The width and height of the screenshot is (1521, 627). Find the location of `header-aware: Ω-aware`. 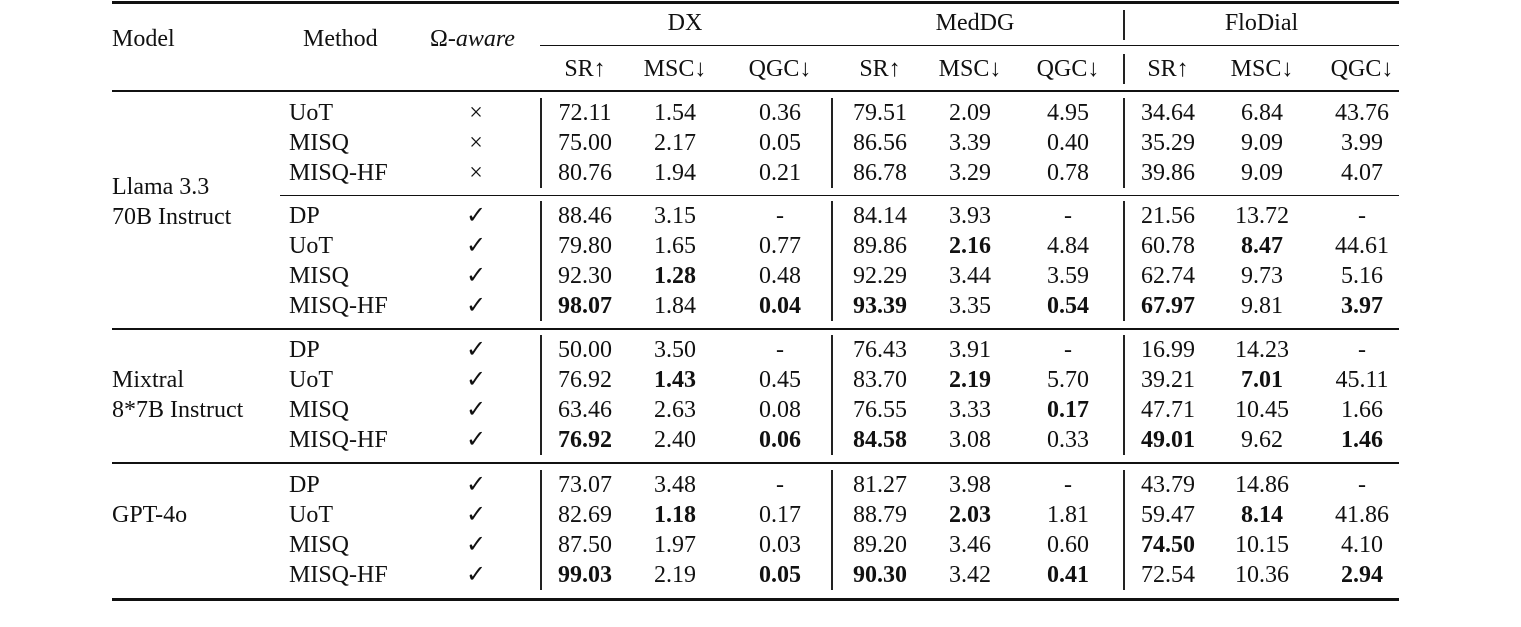

header-aware: Ω-aware is located at coordinates (472, 39).